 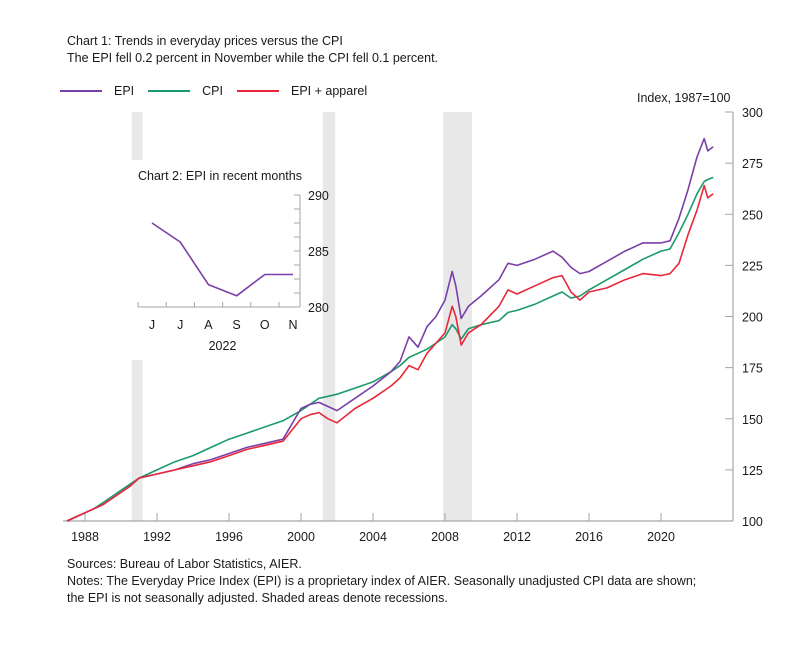 I want to click on y-tick-label: 175, so click(x=752, y=369).